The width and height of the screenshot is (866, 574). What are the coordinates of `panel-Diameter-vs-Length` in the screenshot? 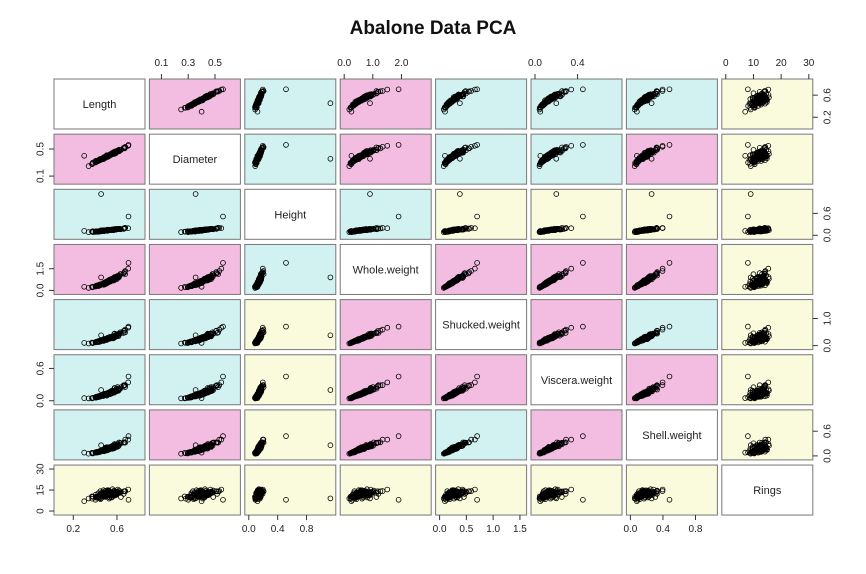 It's located at (99, 159).